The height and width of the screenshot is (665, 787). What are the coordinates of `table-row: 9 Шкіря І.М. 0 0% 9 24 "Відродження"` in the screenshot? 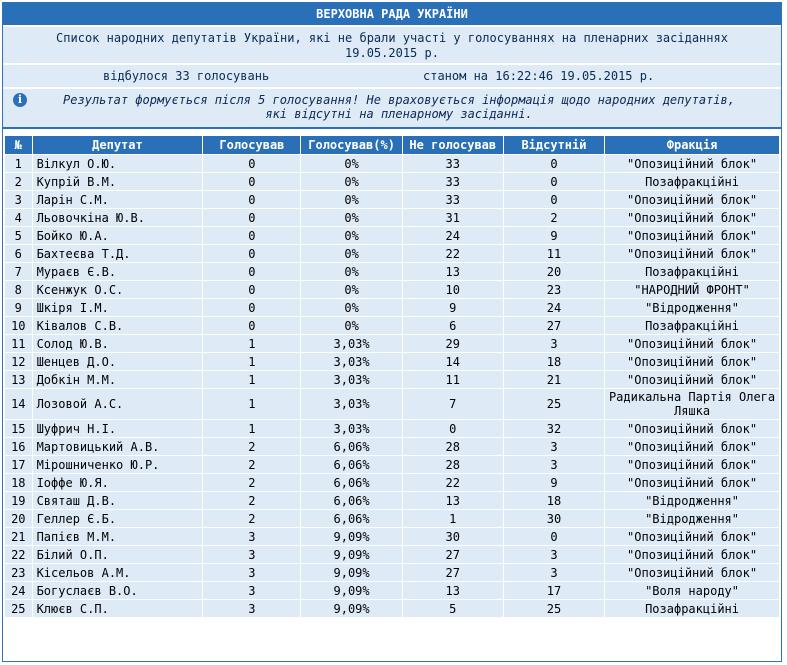 It's located at (392, 307).